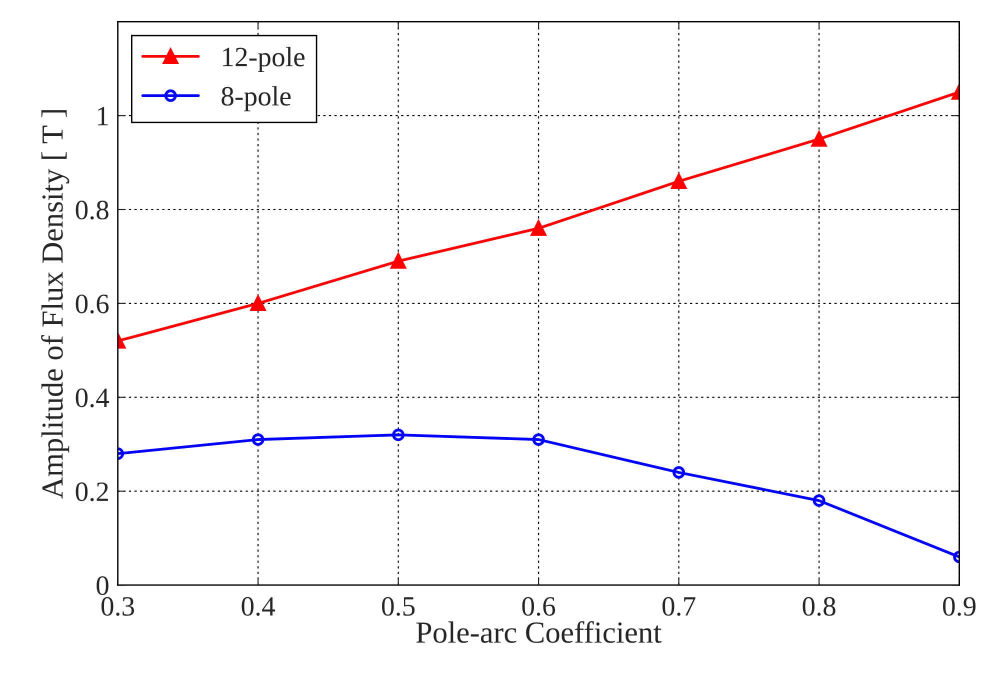  What do you see at coordinates (103, 116) in the screenshot?
I see `y-tick-label: 1` at bounding box center [103, 116].